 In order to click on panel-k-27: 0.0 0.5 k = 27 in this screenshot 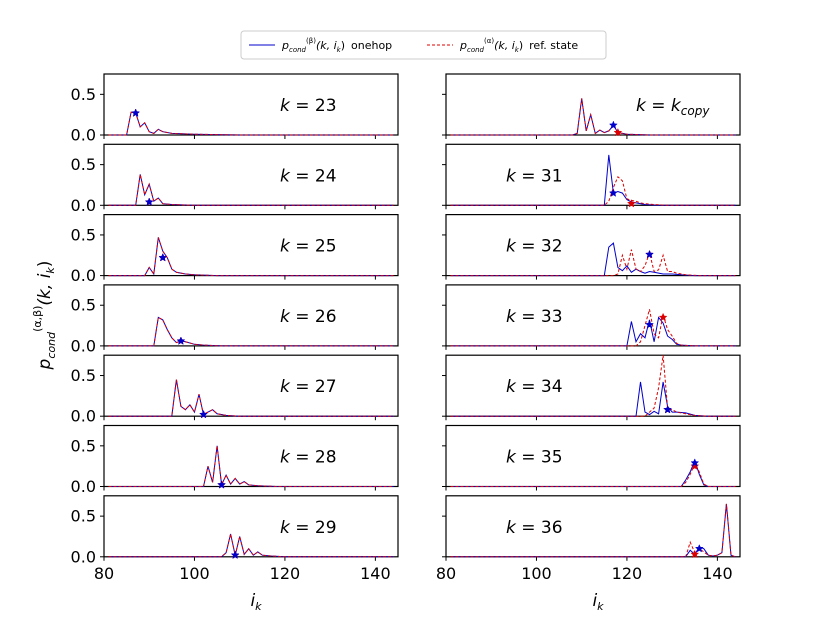, I will do `click(235, 390)`.